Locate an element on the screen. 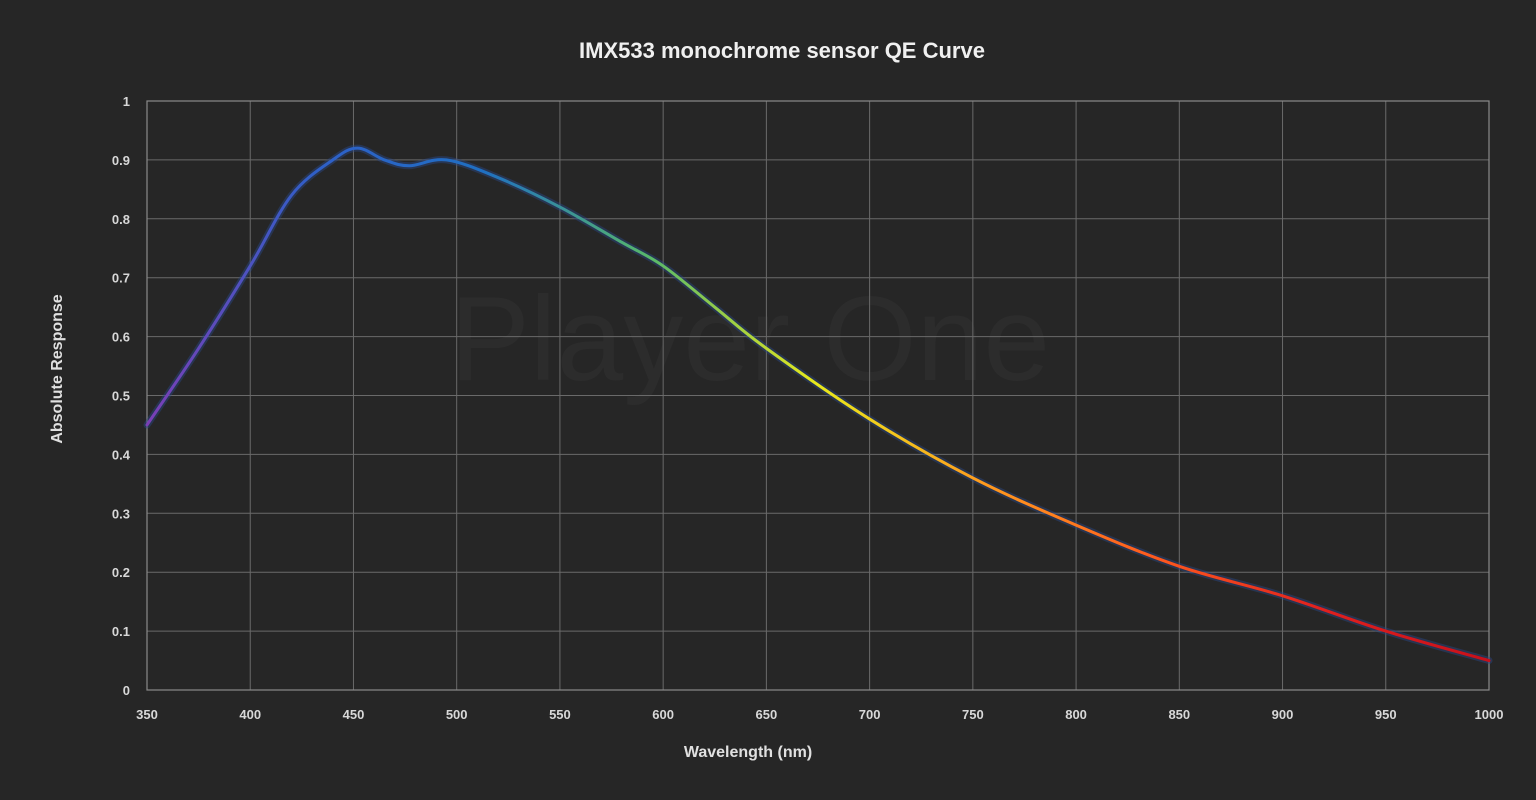 The height and width of the screenshot is (800, 1536). x-tick-label: 700 is located at coordinates (870, 714).